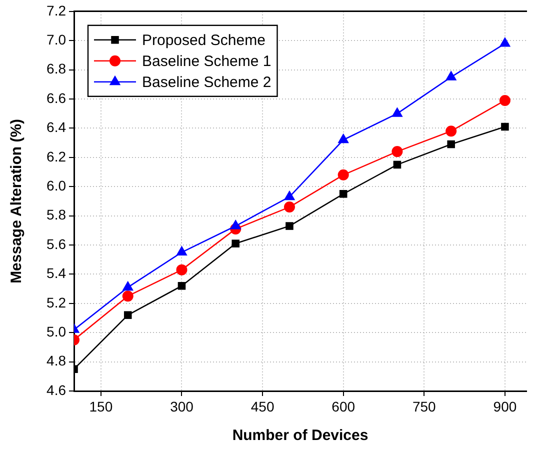 The width and height of the screenshot is (533, 453). What do you see at coordinates (56, 244) in the screenshot?
I see `y-tick-label: 5.6` at bounding box center [56, 244].